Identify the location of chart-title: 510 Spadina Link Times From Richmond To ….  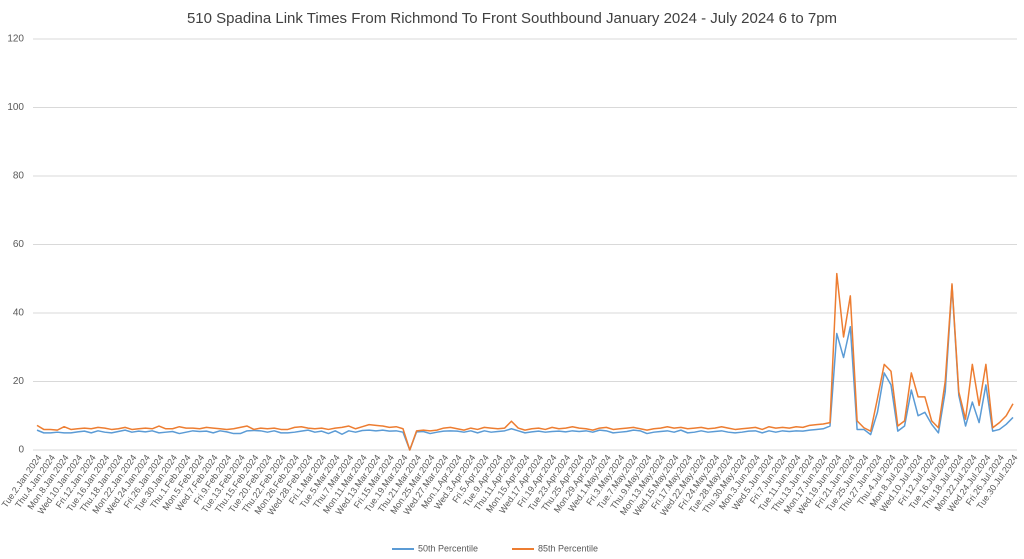
(512, 18).